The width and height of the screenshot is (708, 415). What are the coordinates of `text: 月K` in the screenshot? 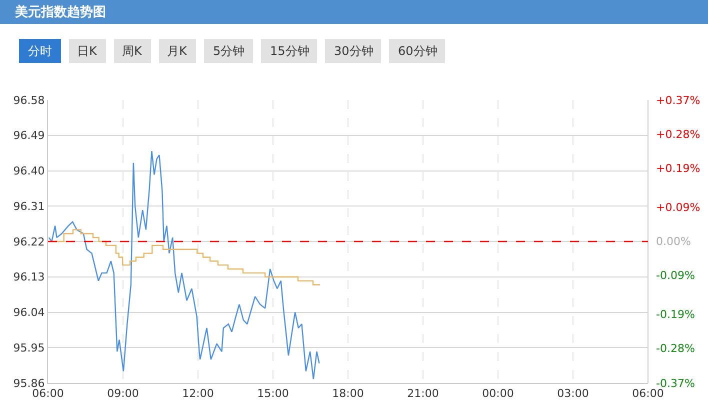 It's located at (177, 51).